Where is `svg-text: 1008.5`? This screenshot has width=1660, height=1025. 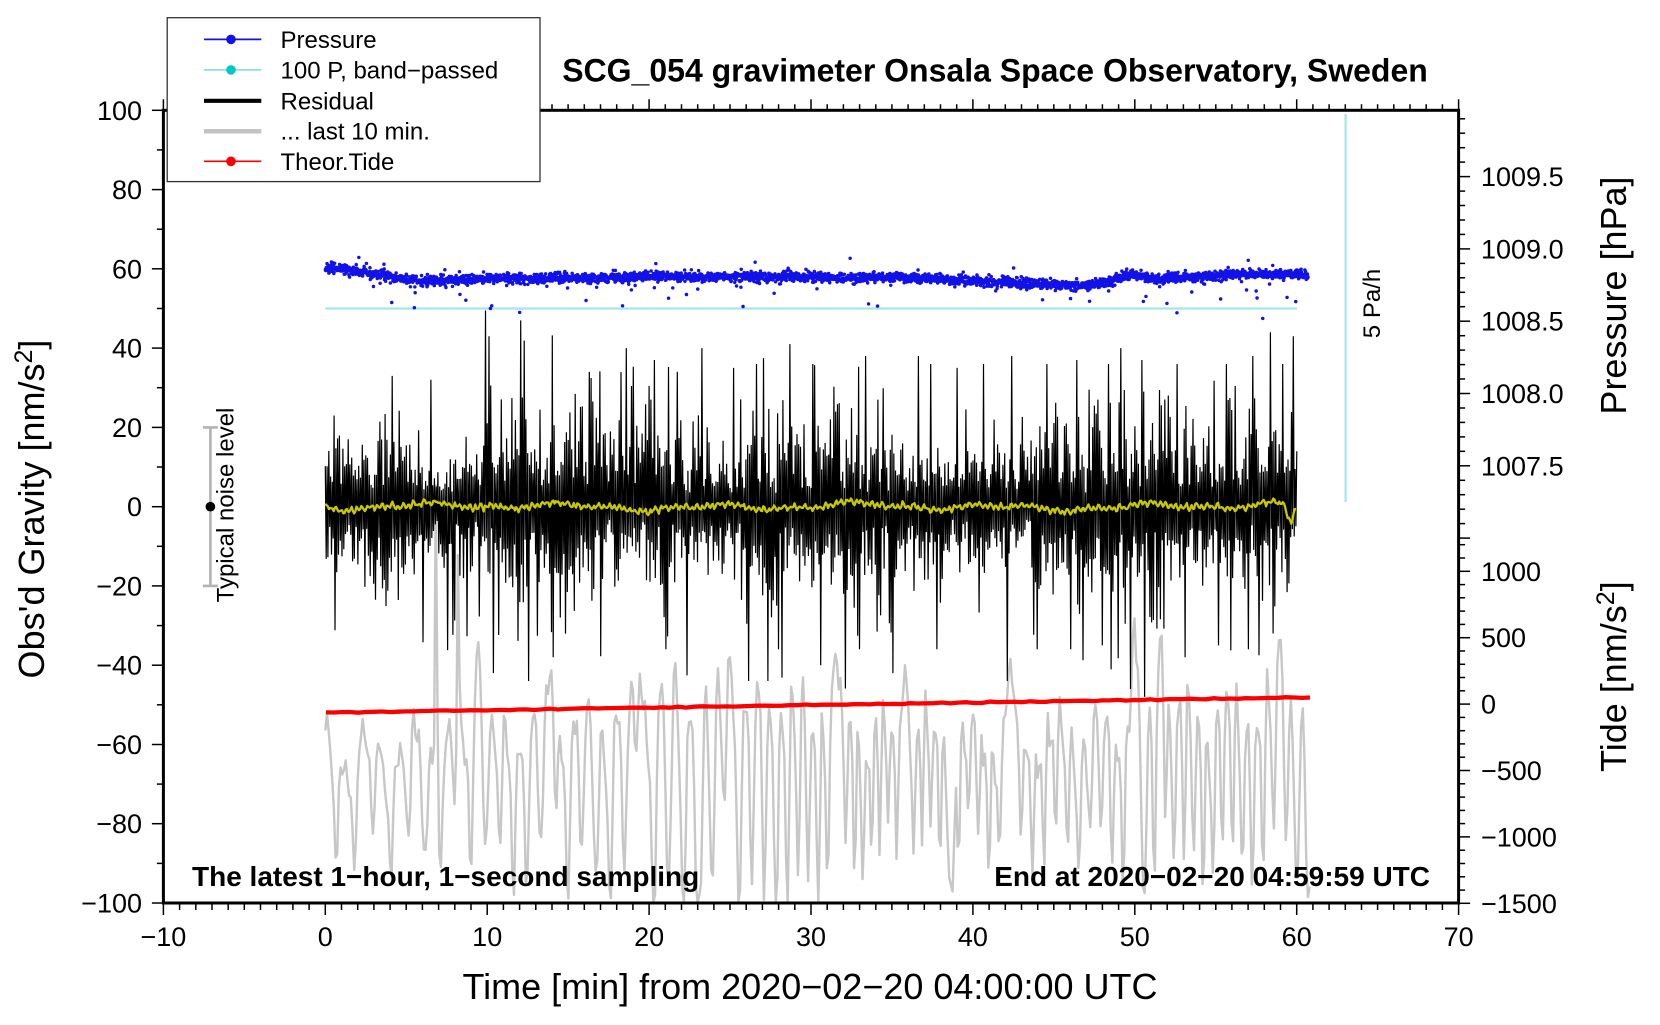 svg-text: 1008.5 is located at coordinates (1522, 322).